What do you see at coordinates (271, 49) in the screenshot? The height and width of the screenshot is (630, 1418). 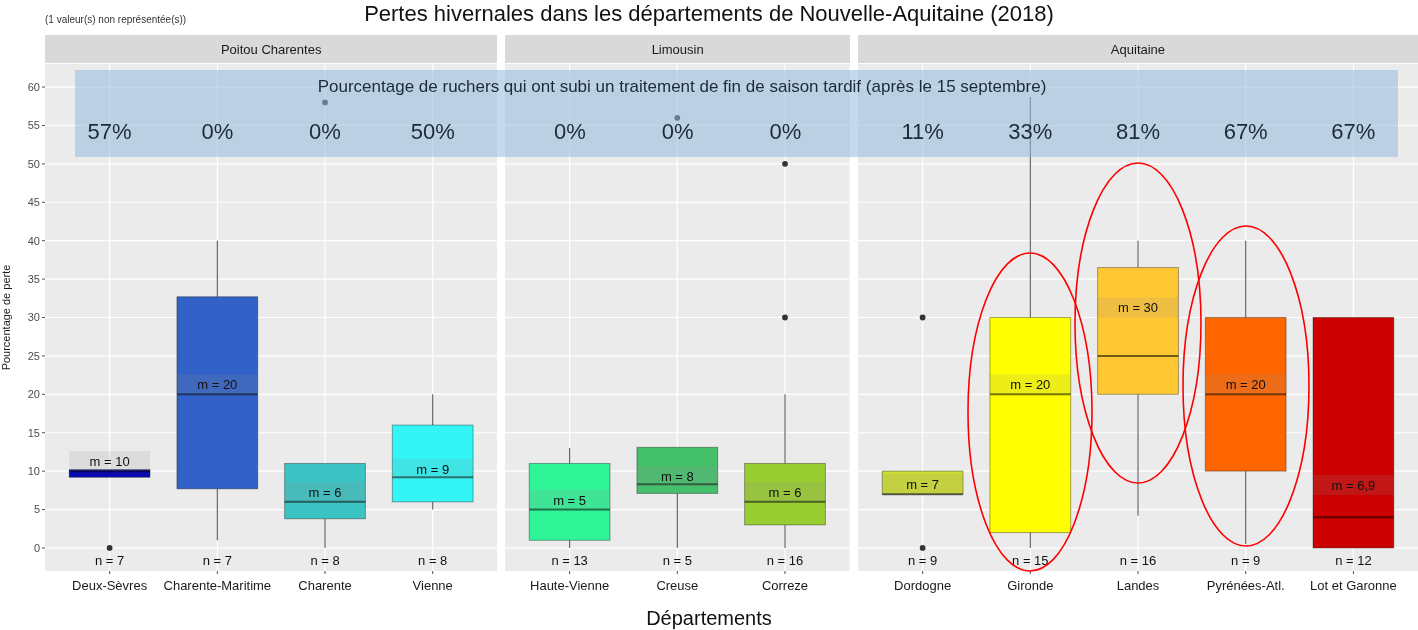 I see `chart-title: Poitou Charentes` at bounding box center [271, 49].